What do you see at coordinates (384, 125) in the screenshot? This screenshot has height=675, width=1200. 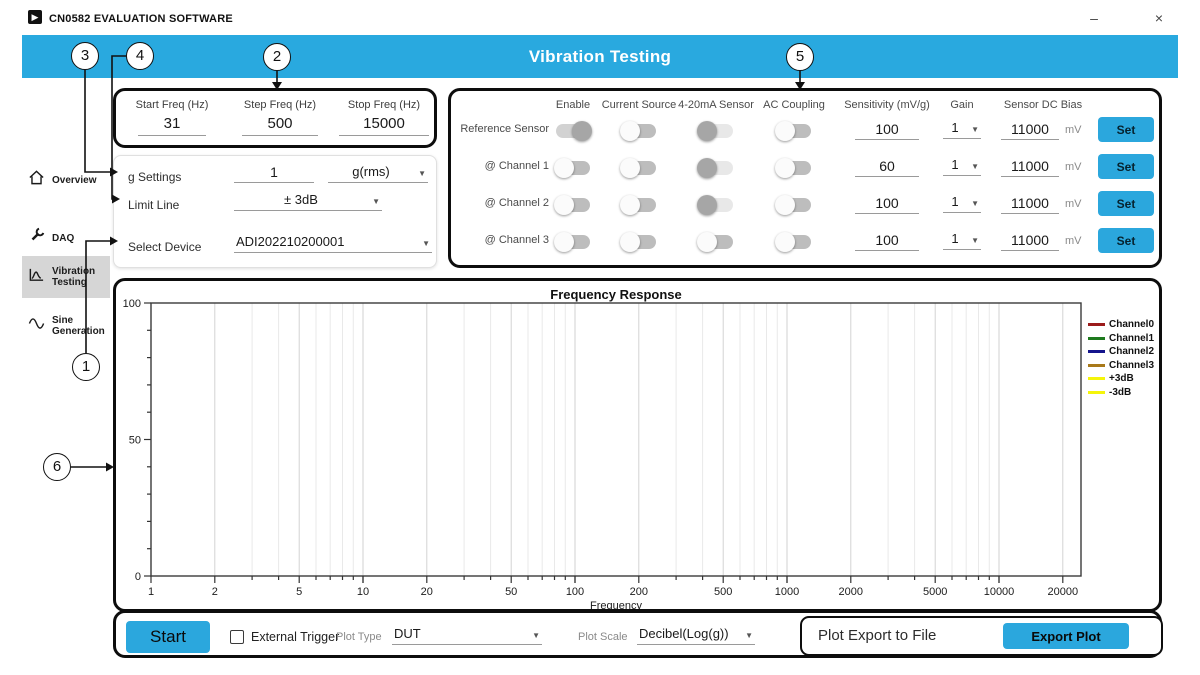 I see `stop-freq-input: 15000` at bounding box center [384, 125].